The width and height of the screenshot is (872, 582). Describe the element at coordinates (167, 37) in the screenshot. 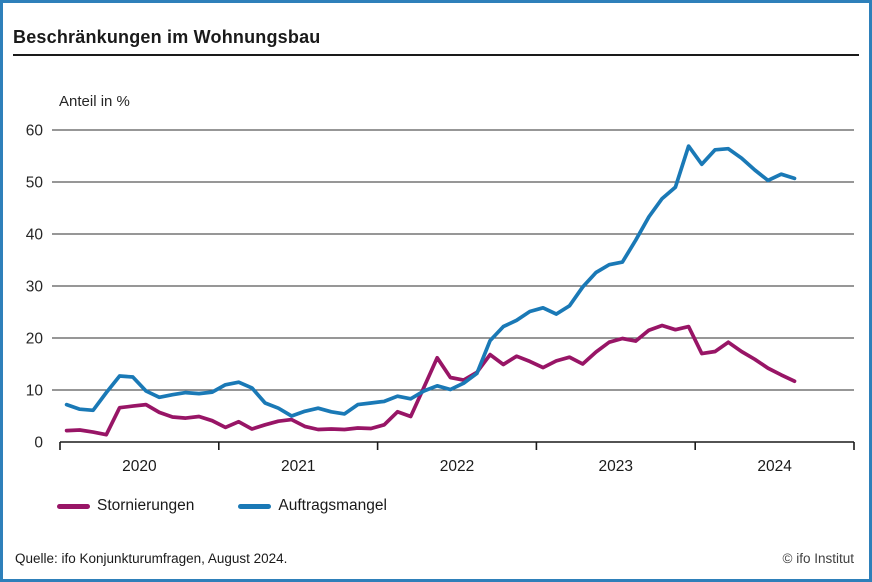

I see `chart-title: Beschränkungen im Wohnungsbau` at that location.